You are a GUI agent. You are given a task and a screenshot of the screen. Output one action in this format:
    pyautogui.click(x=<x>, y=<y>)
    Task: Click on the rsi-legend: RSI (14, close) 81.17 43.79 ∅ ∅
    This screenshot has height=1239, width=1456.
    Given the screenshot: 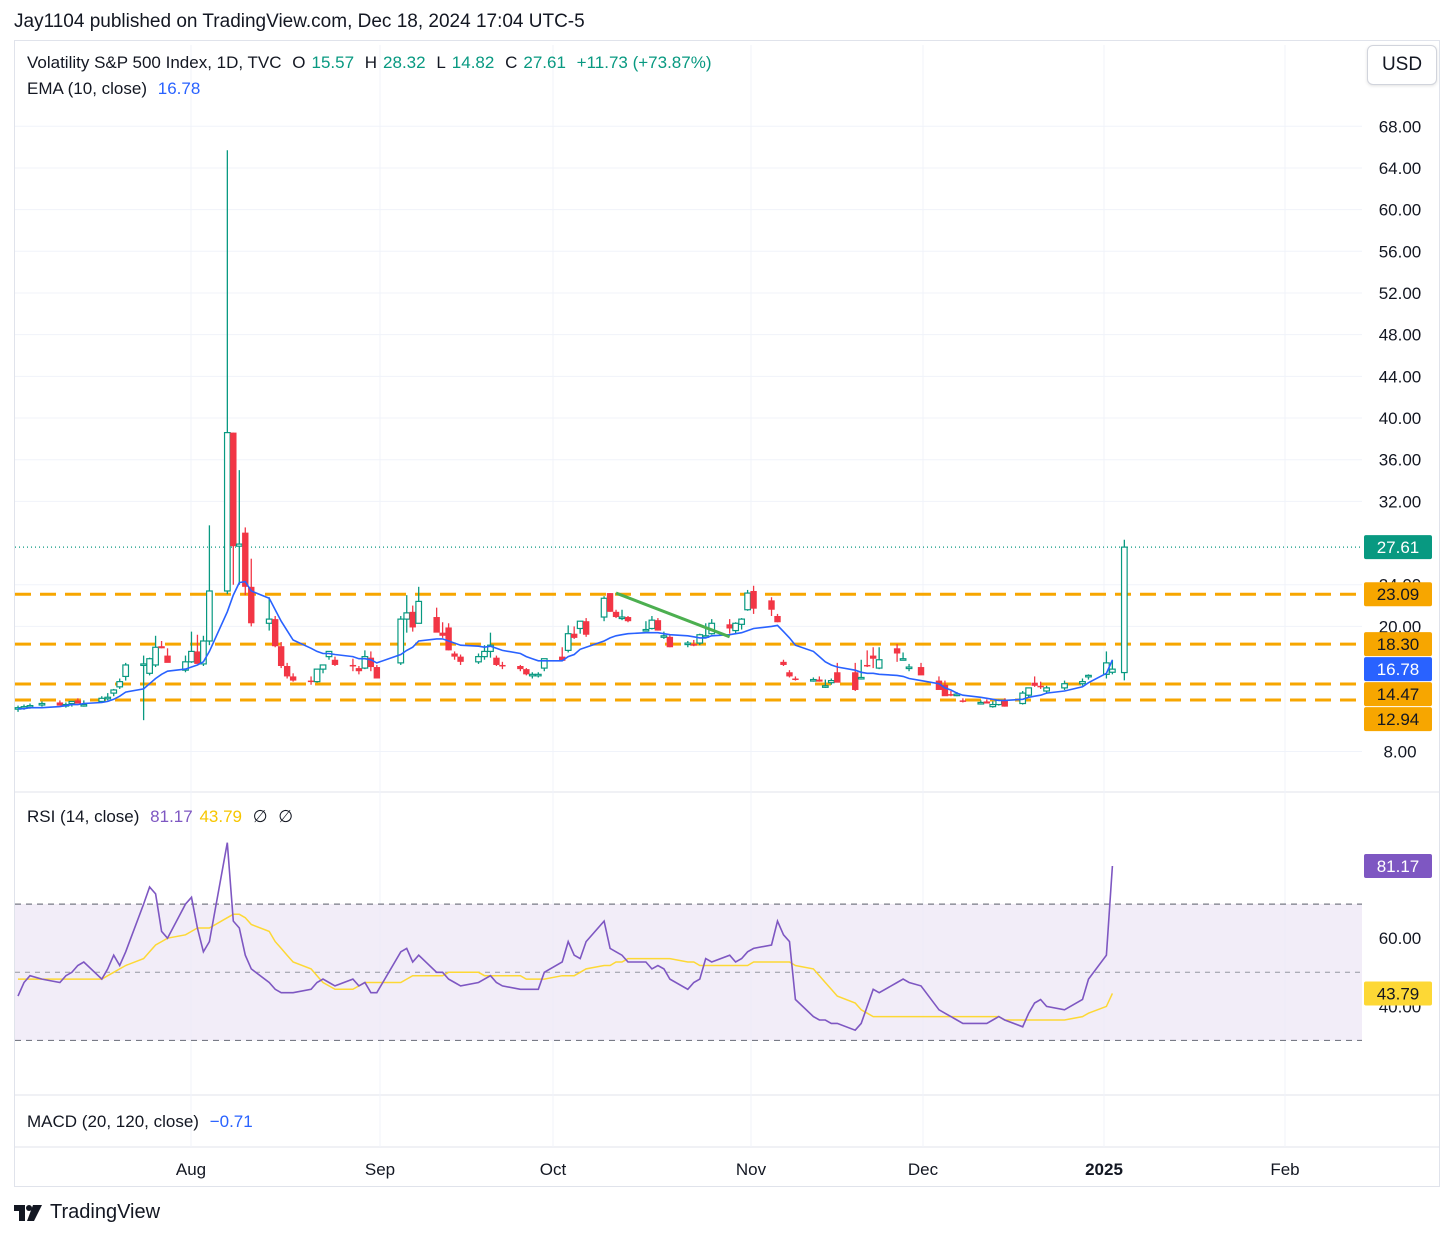 What is the action you would take?
    pyautogui.click(x=163, y=817)
    